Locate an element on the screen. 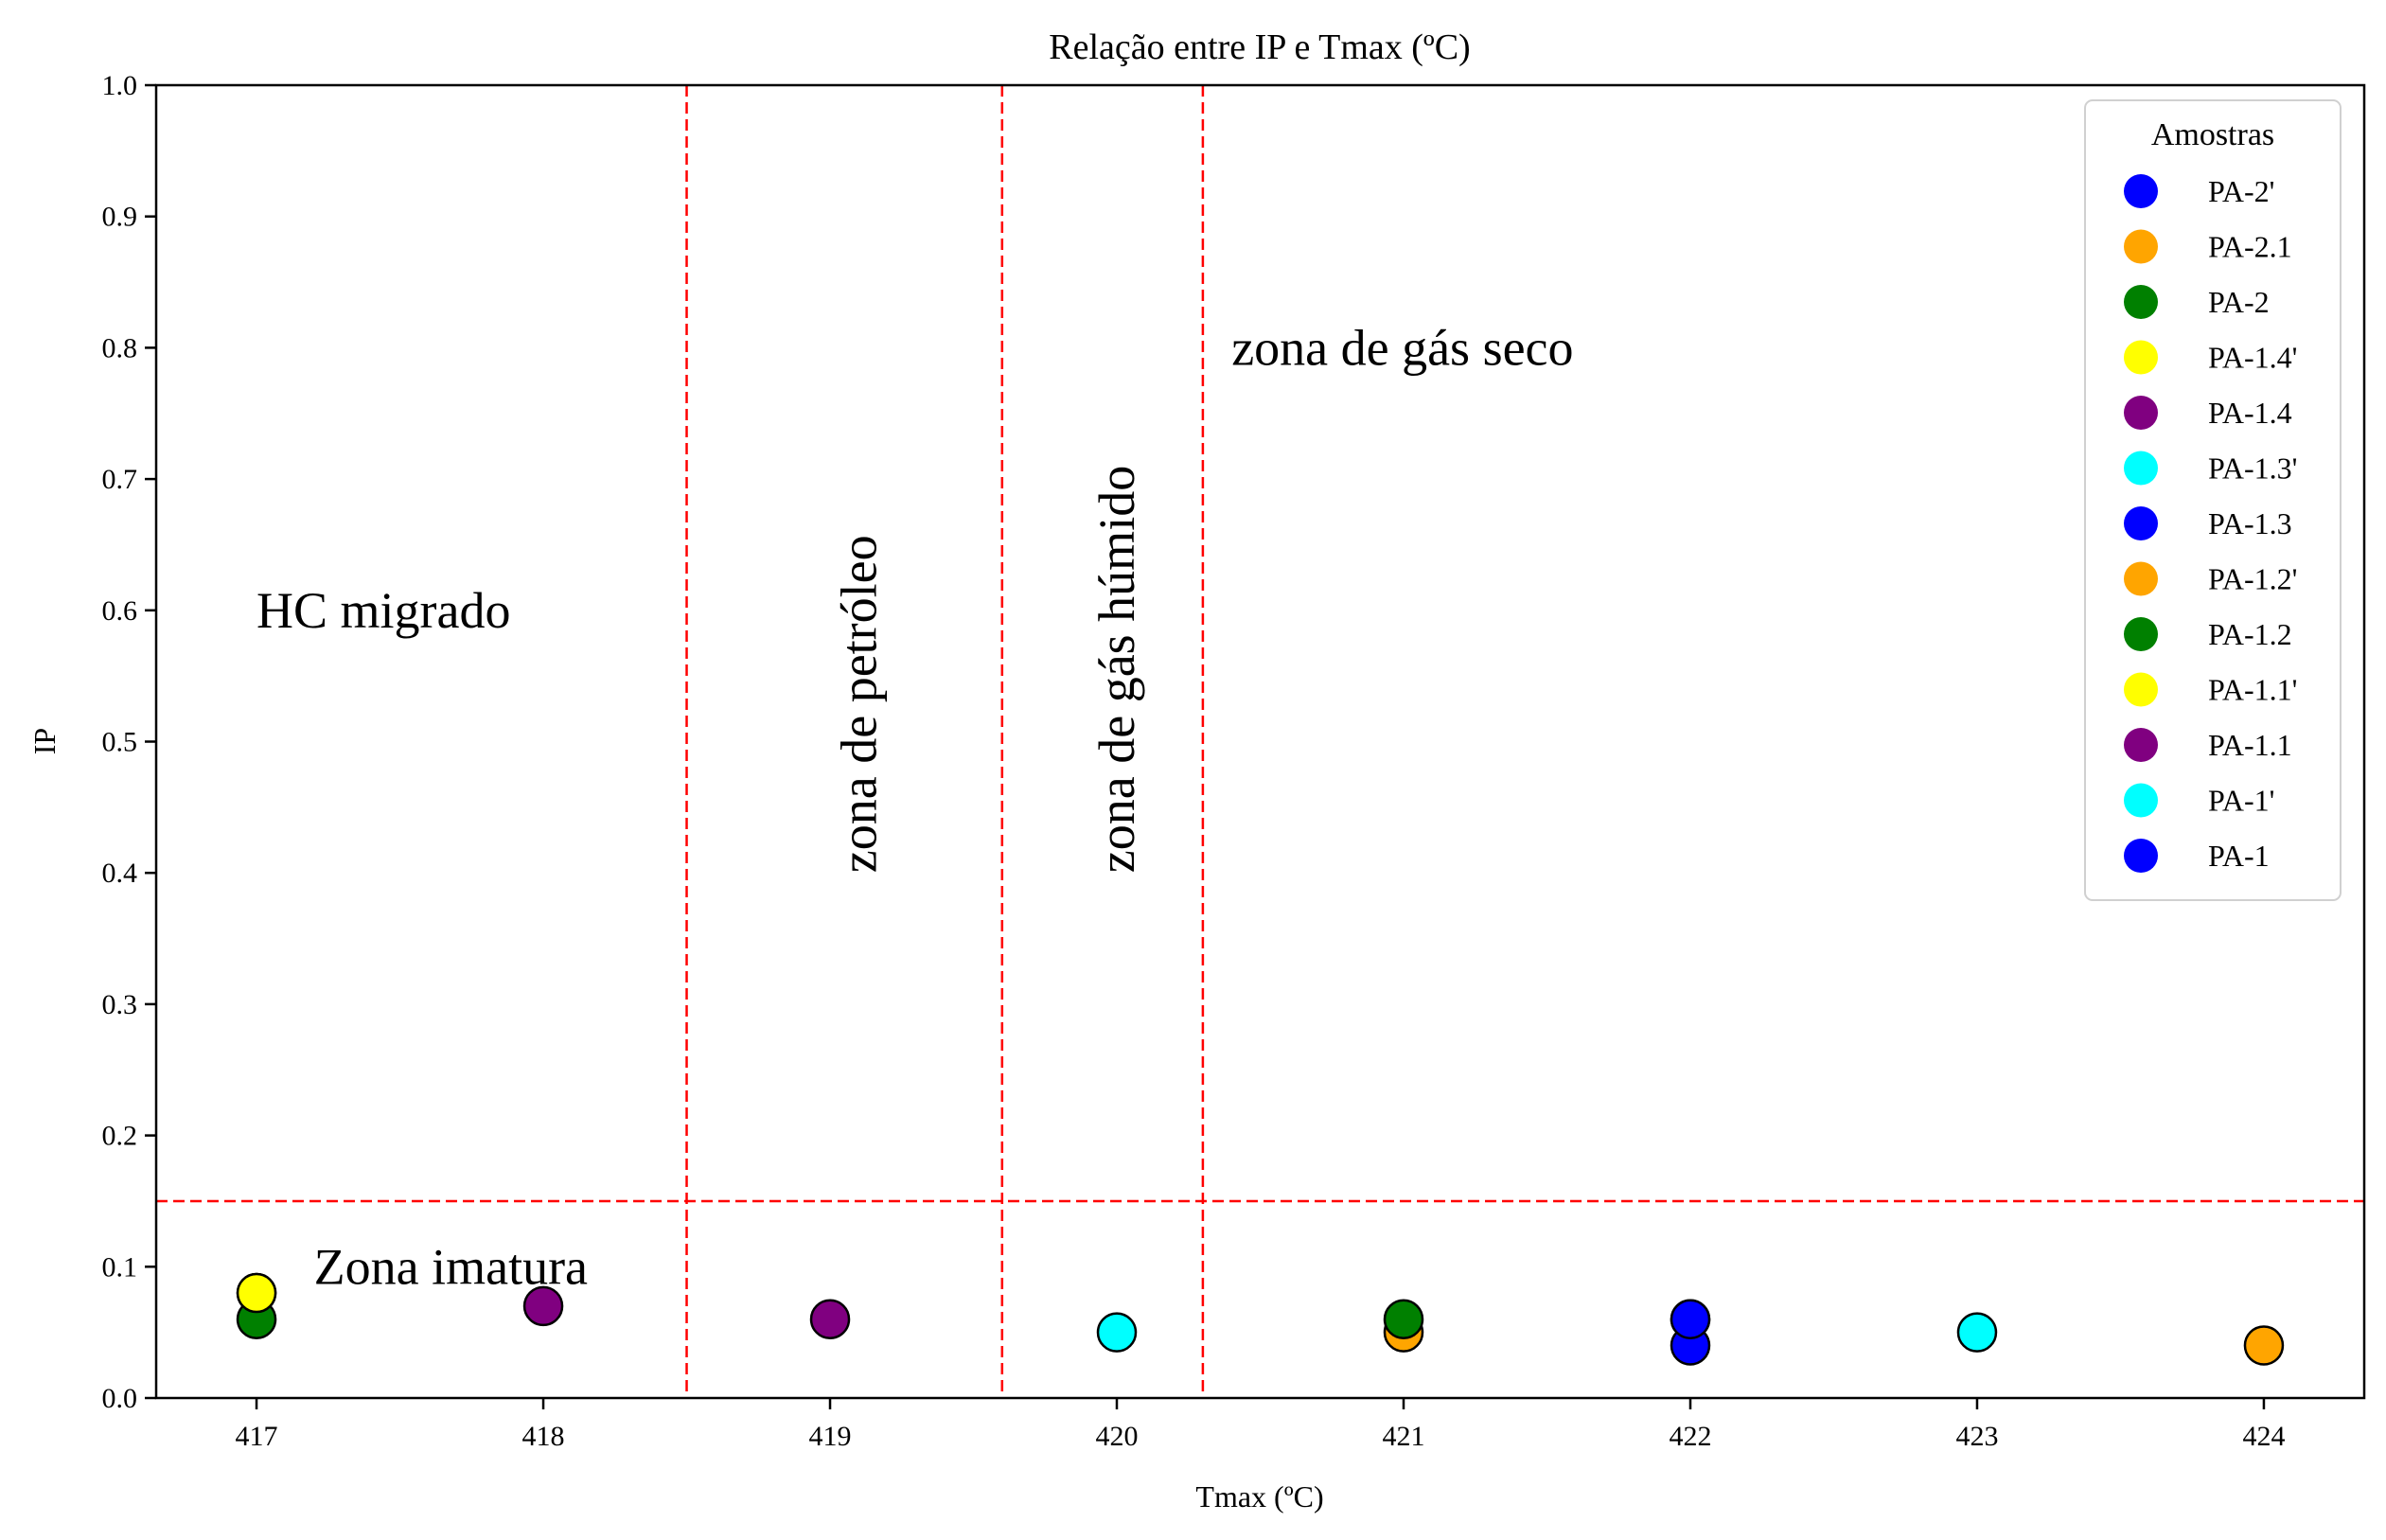  zone-label: HC migrado is located at coordinates (383, 610).